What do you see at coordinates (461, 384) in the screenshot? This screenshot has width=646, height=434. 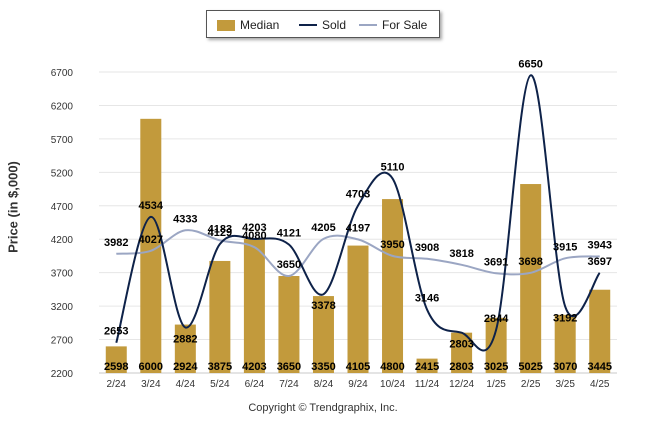 I see `x-tick-label: 12/24` at bounding box center [461, 384].